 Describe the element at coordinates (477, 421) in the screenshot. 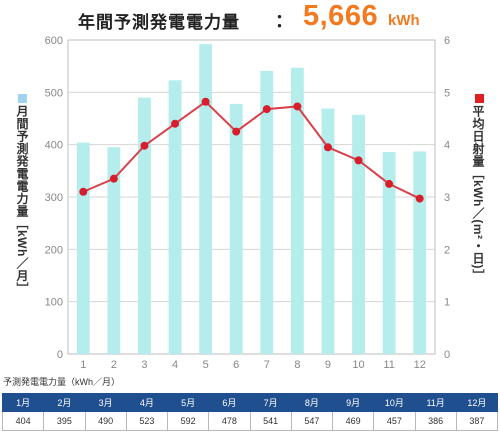

I see `month-value-12: 387` at that location.